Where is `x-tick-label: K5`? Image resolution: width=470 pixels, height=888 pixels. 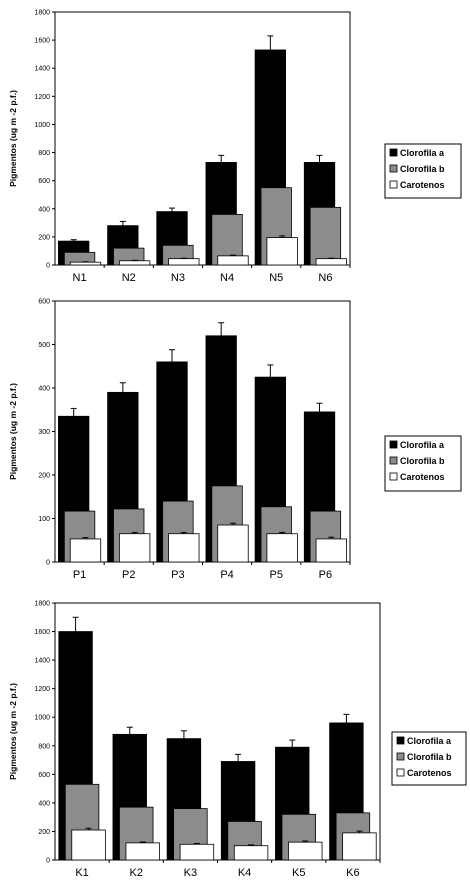 x-tick-label: K5 is located at coordinates (298, 873).